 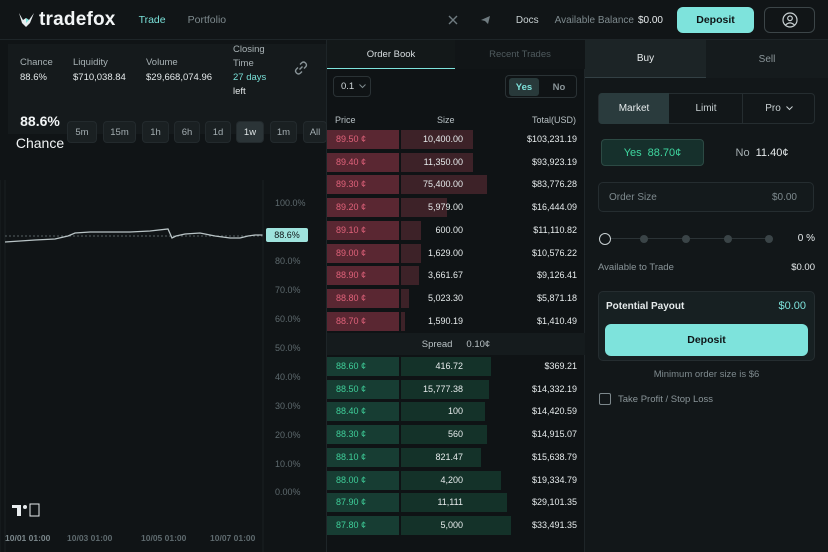 What do you see at coordinates (449, 456) in the screenshot?
I see `bid-size: 821.47` at bounding box center [449, 456].